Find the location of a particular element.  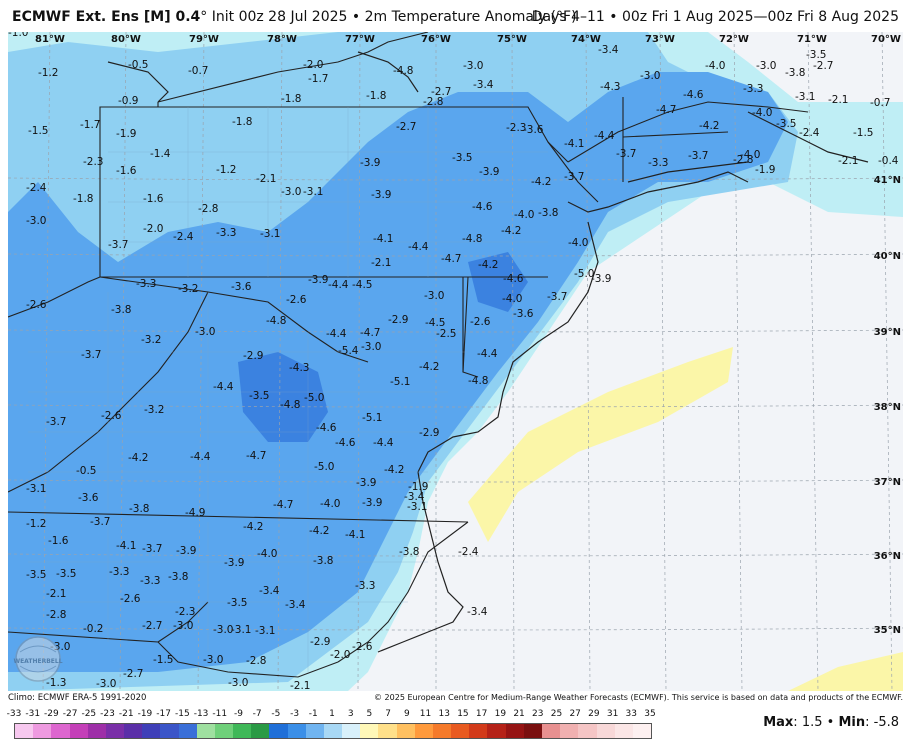

anomaly-value: -0.4 is located at coordinates (888, 161).